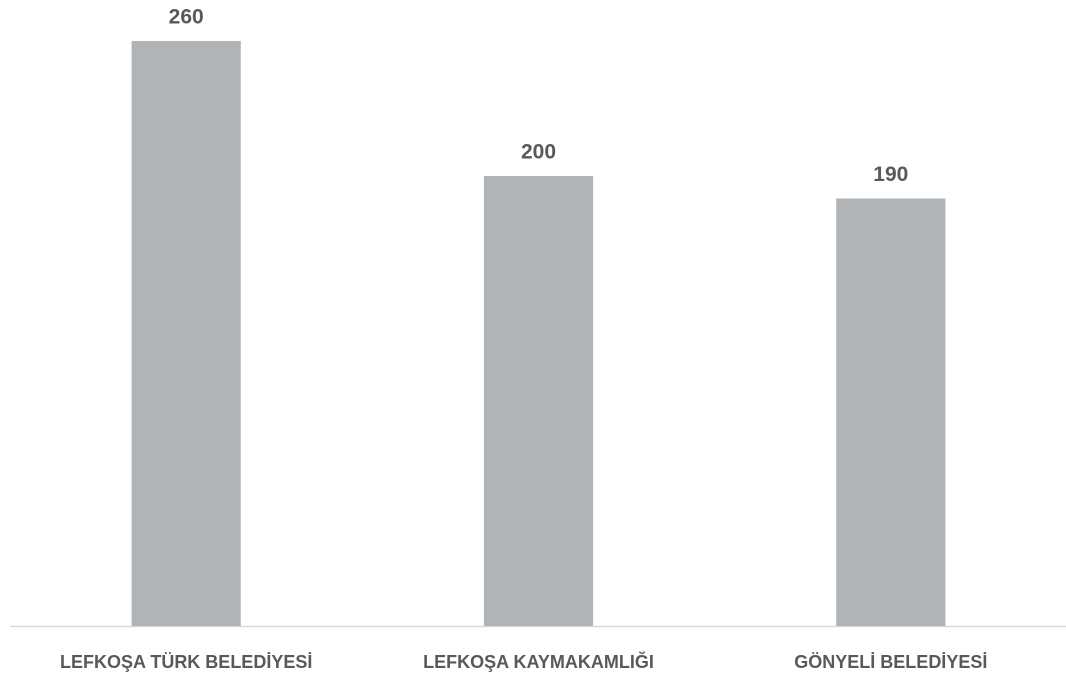 This screenshot has height=680, width=1066. What do you see at coordinates (890, 174) in the screenshot?
I see `data-label: 190` at bounding box center [890, 174].